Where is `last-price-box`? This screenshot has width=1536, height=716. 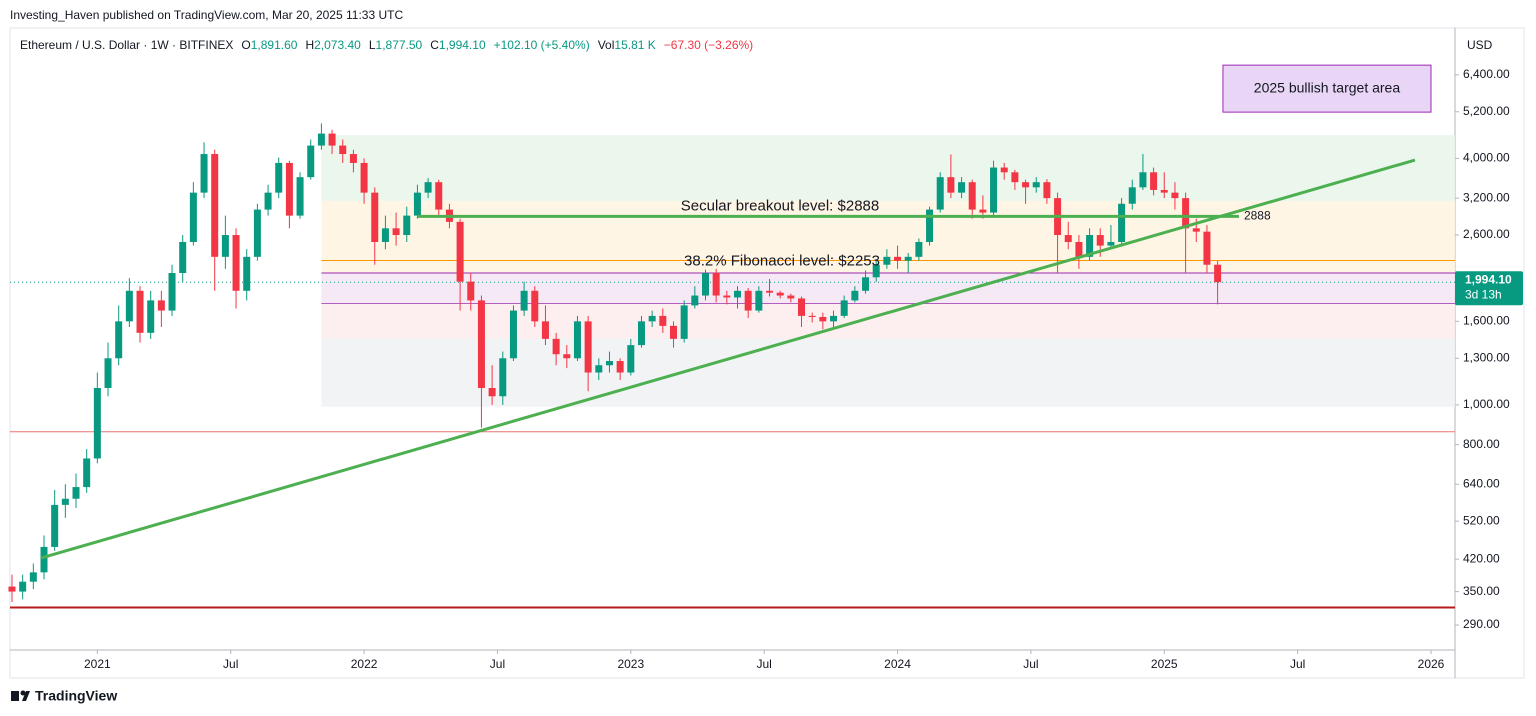
last-price-box is located at coordinates (1489, 288).